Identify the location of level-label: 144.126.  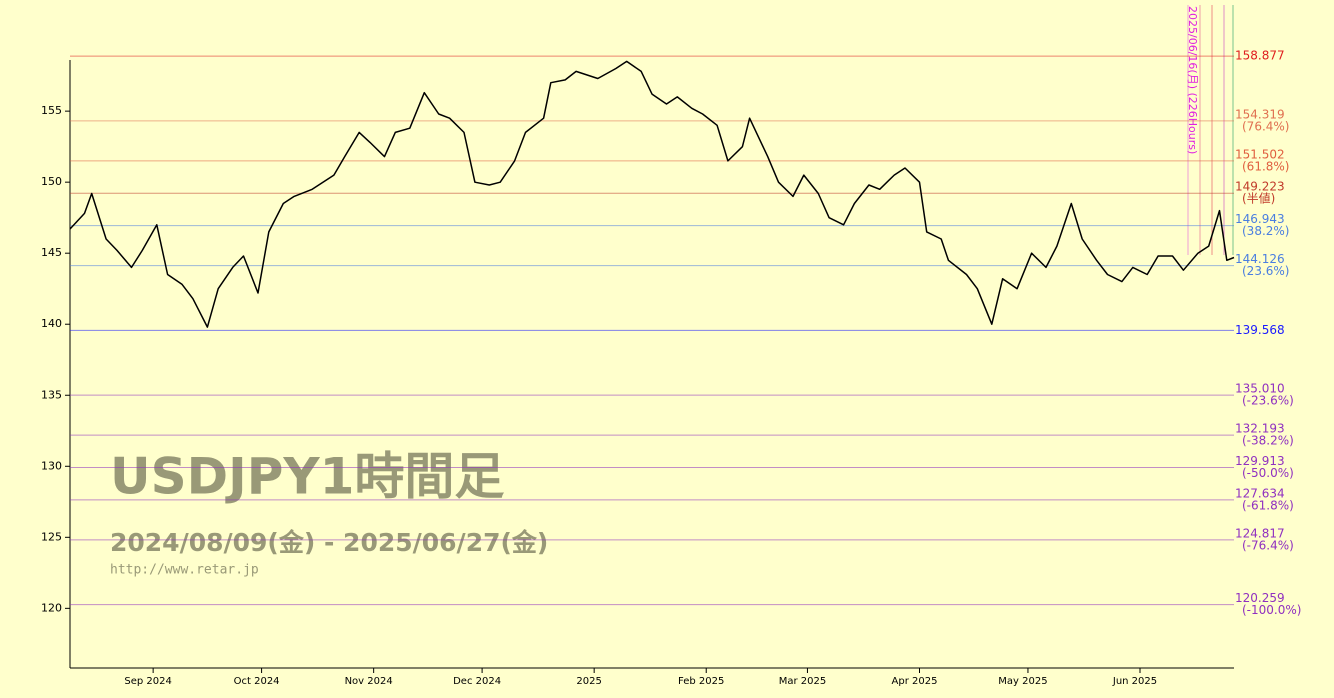
(1260, 259).